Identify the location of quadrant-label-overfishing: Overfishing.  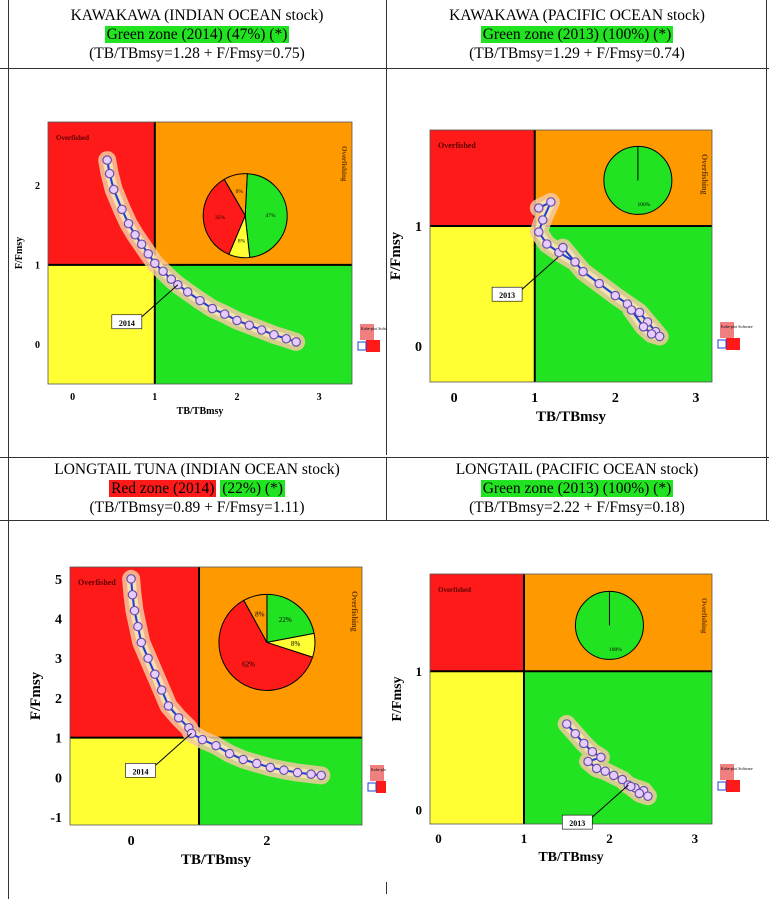
(704, 616).